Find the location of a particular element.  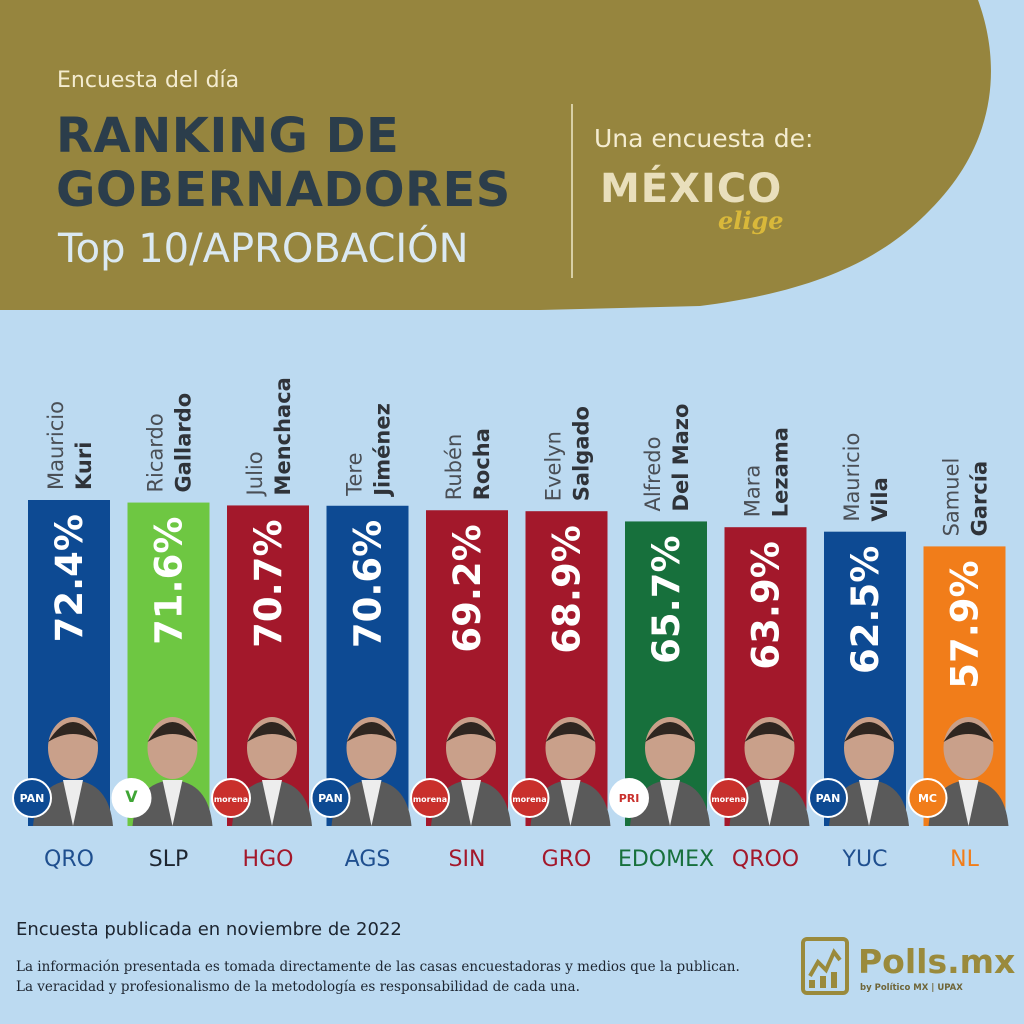

first-name-label: Ricardo is located at coordinates (156, 452).